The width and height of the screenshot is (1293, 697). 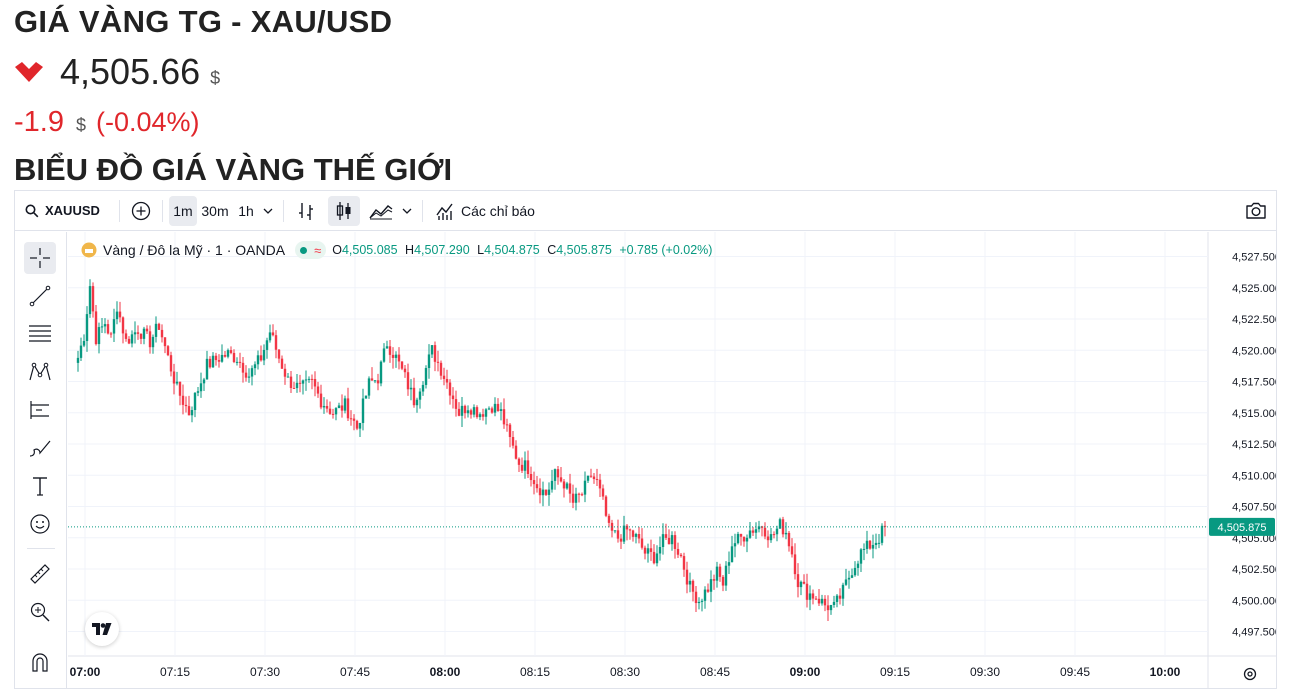 I want to click on chart-toolbar: XAUUSD 1m 30m 1h Các chỉ báo, so click(x=645, y=211).